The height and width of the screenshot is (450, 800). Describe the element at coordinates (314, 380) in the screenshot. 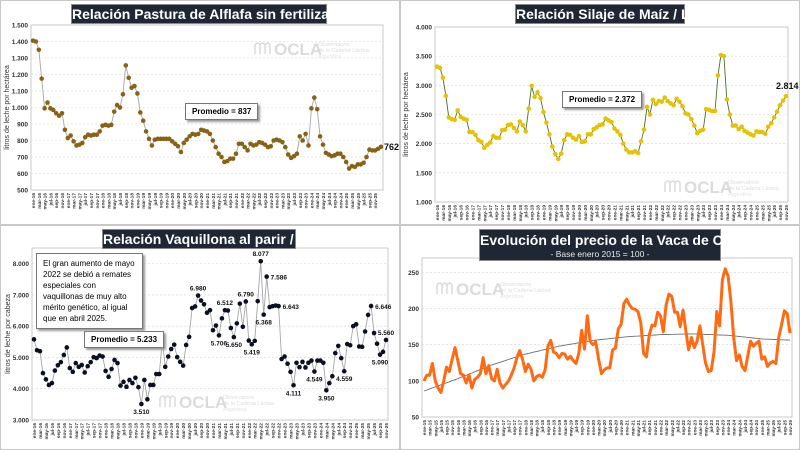

I see `data-label: 4.549` at that location.